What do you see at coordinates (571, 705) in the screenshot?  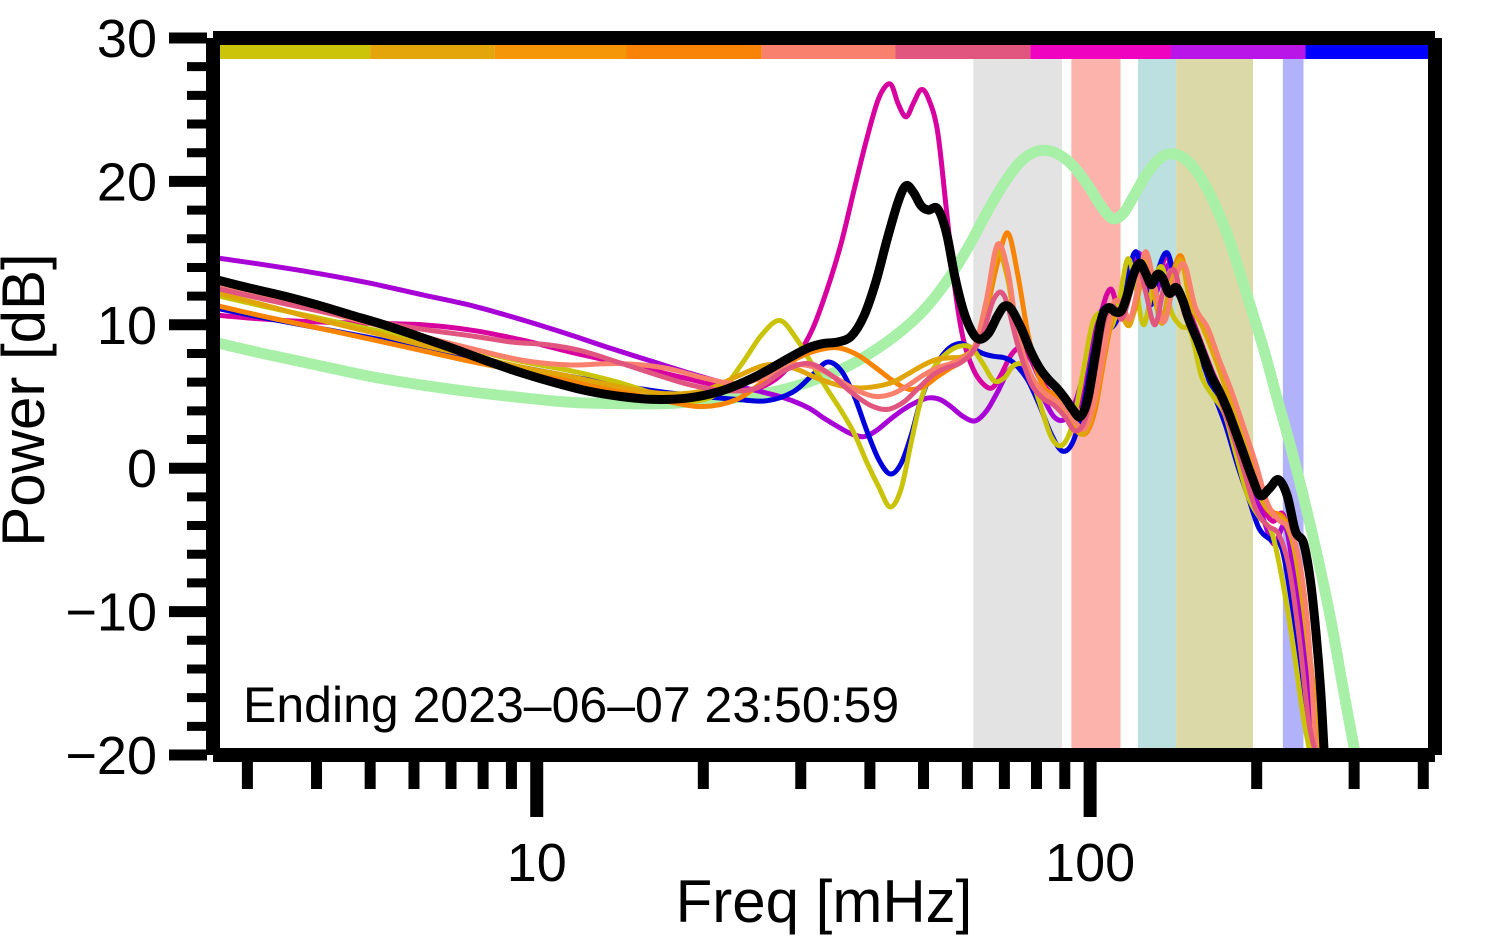 I see `ending-timestamp-annotation: Ending 2023‒06‒07 23:50:59` at bounding box center [571, 705].